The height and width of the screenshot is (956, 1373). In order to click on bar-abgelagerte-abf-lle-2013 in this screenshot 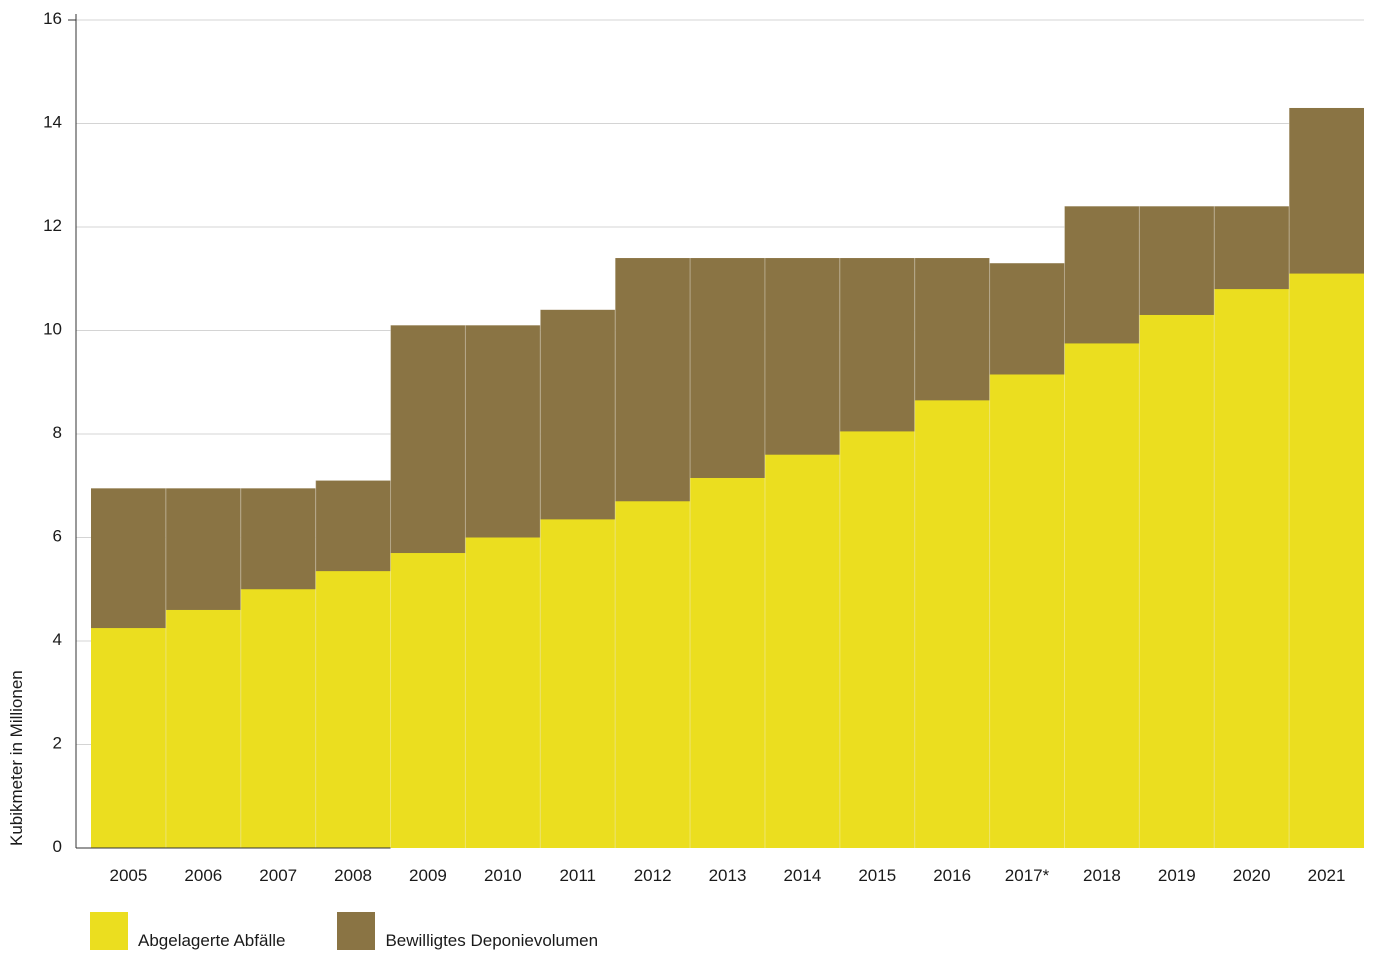, I will do `click(727, 663)`.